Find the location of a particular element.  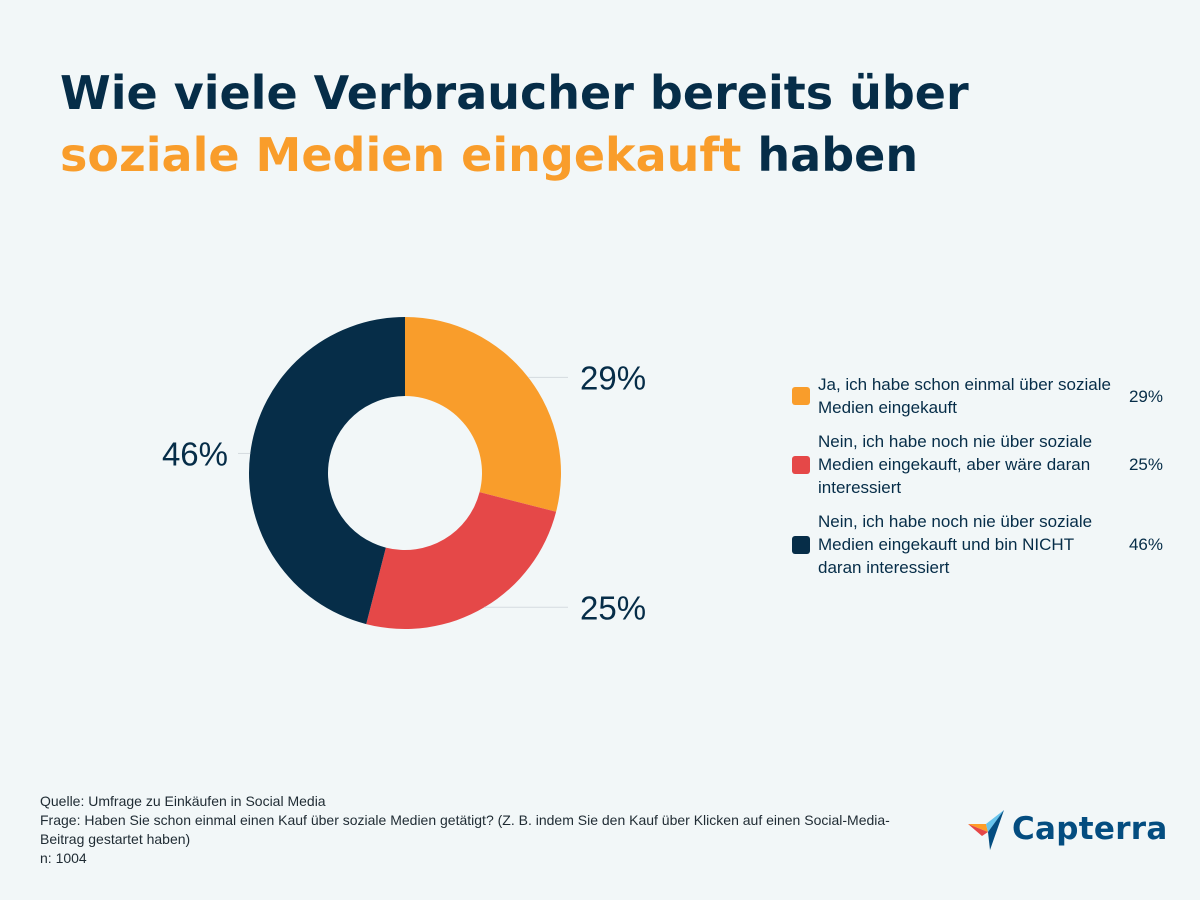

logo-text: Capterra is located at coordinates (1090, 829).